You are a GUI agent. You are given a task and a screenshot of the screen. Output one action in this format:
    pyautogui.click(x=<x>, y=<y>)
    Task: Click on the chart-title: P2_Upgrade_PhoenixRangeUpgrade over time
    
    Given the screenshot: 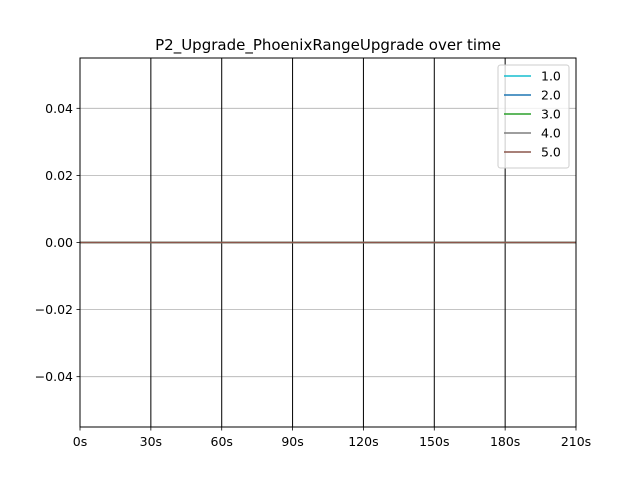 What is the action you would take?
    pyautogui.click(x=328, y=45)
    